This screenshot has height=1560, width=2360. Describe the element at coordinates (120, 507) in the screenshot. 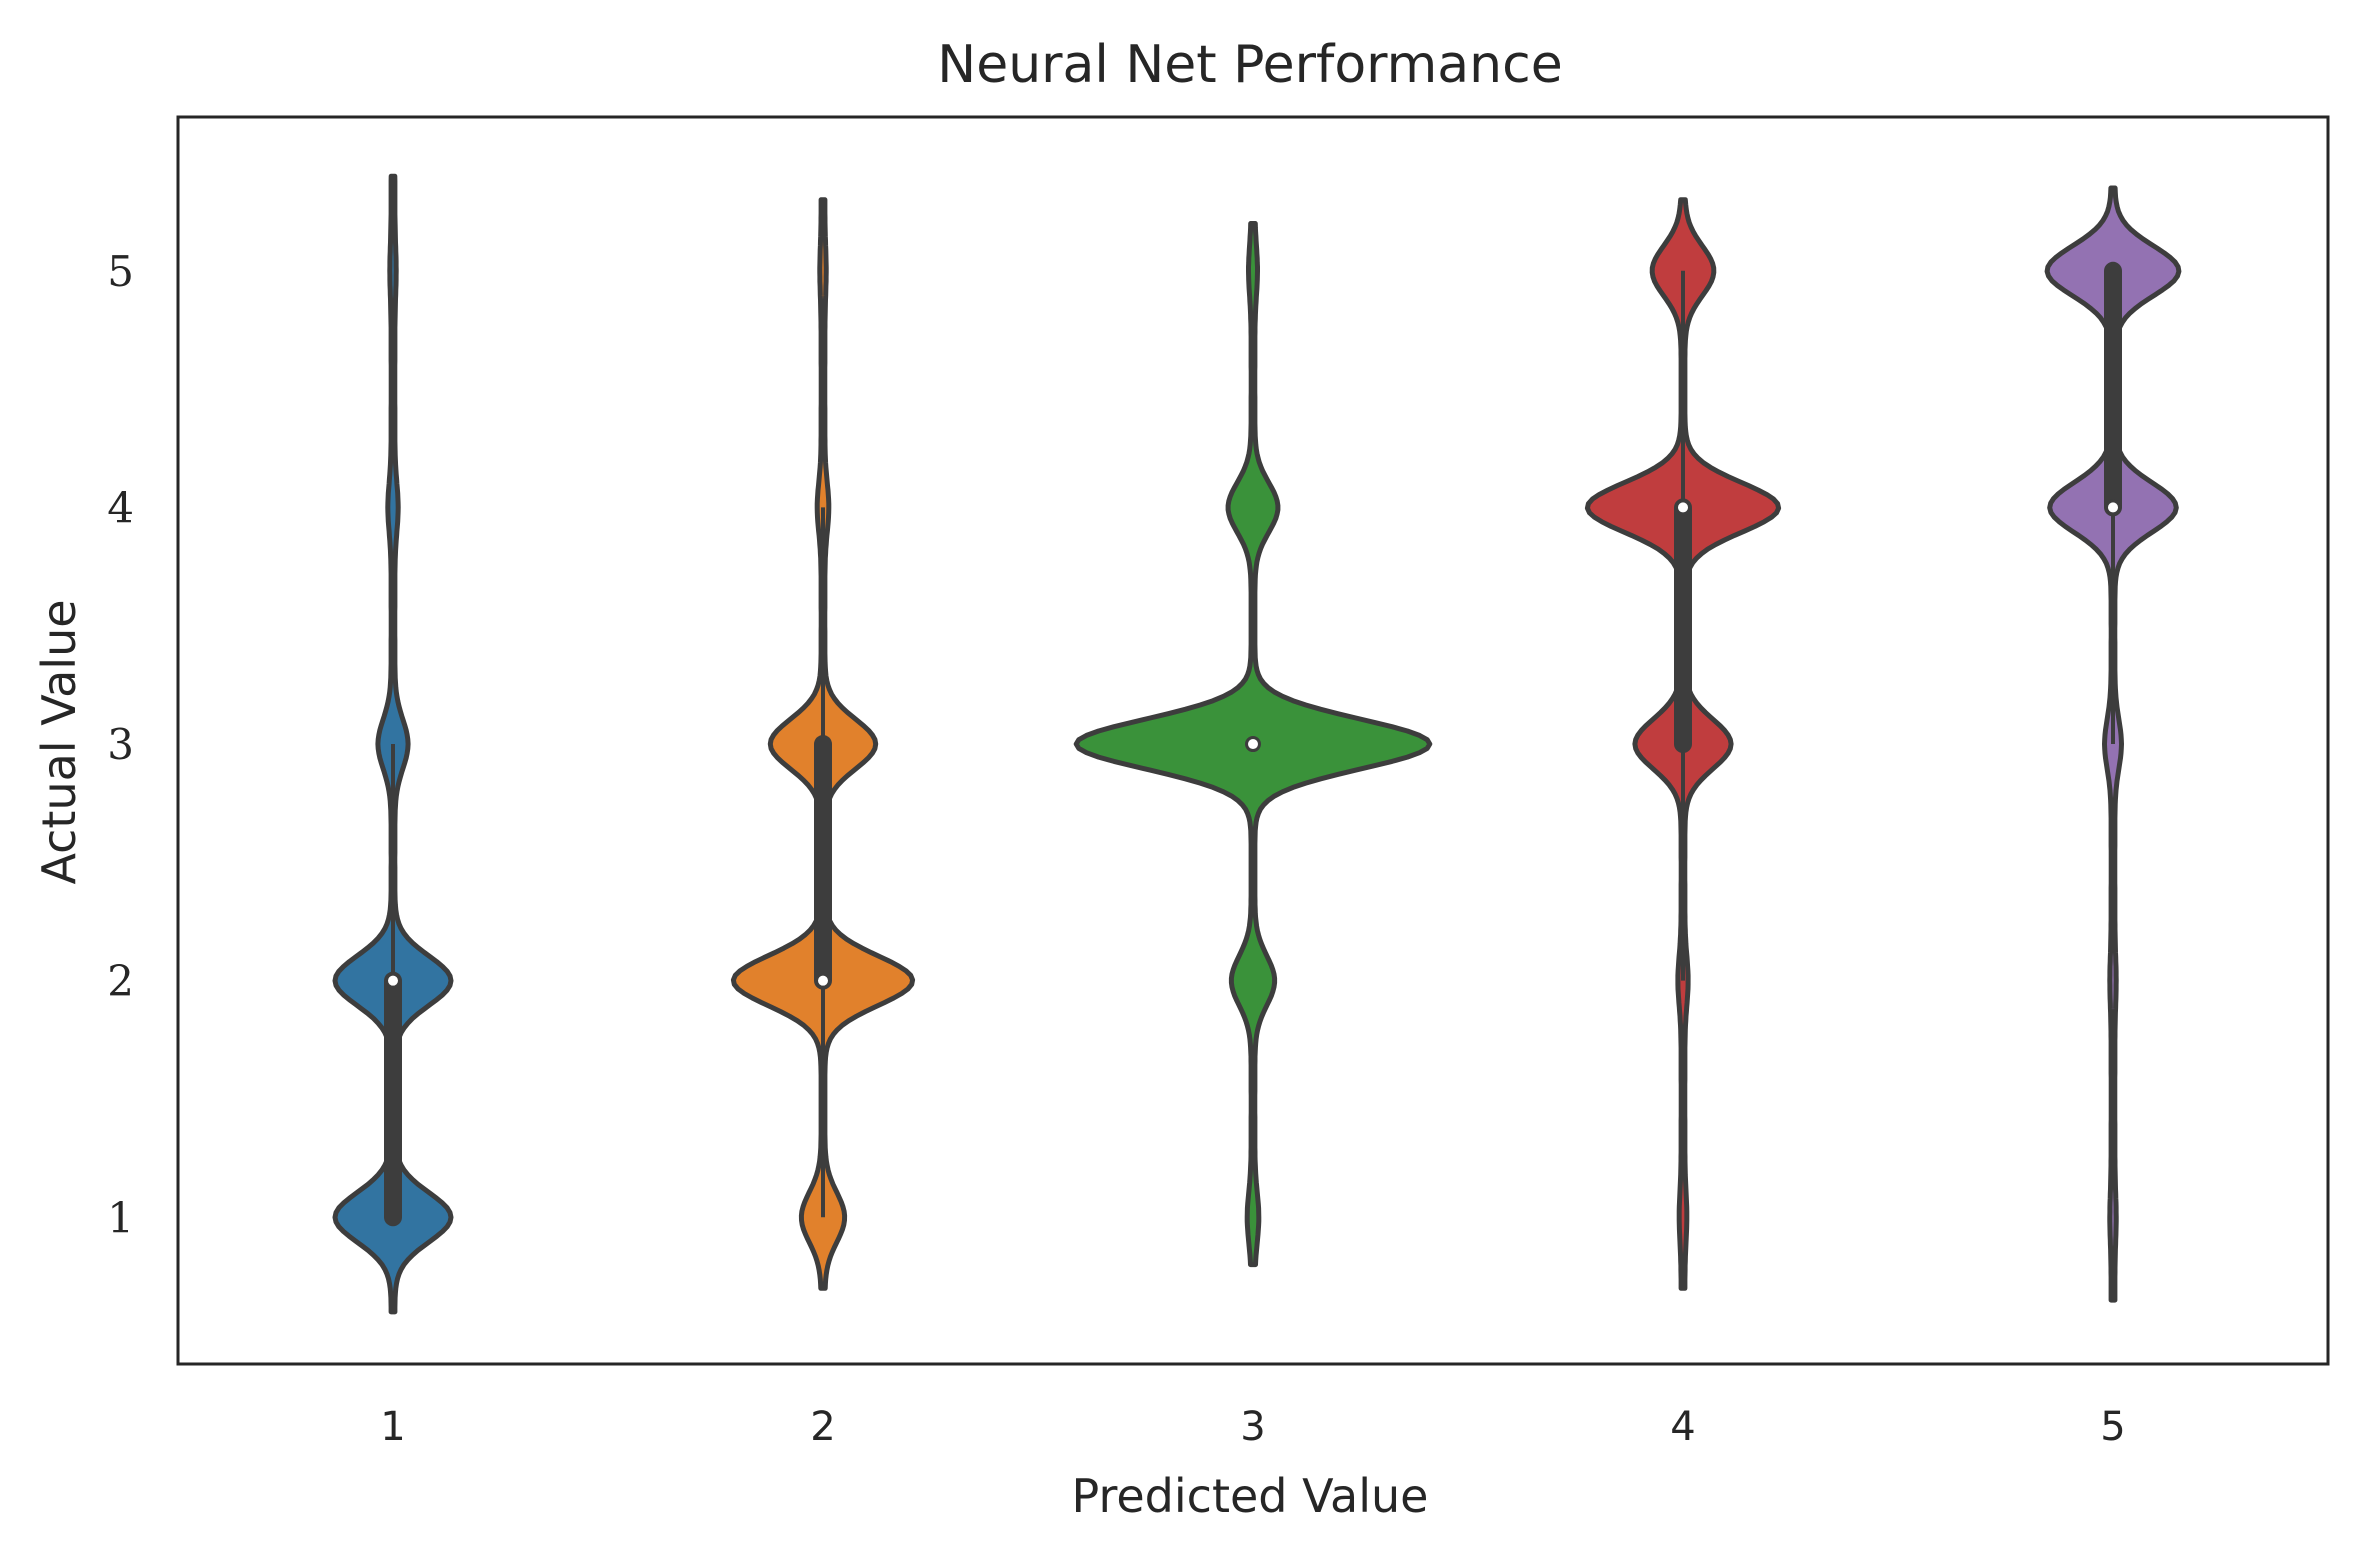

I see `y-tick-label: 4` at that location.